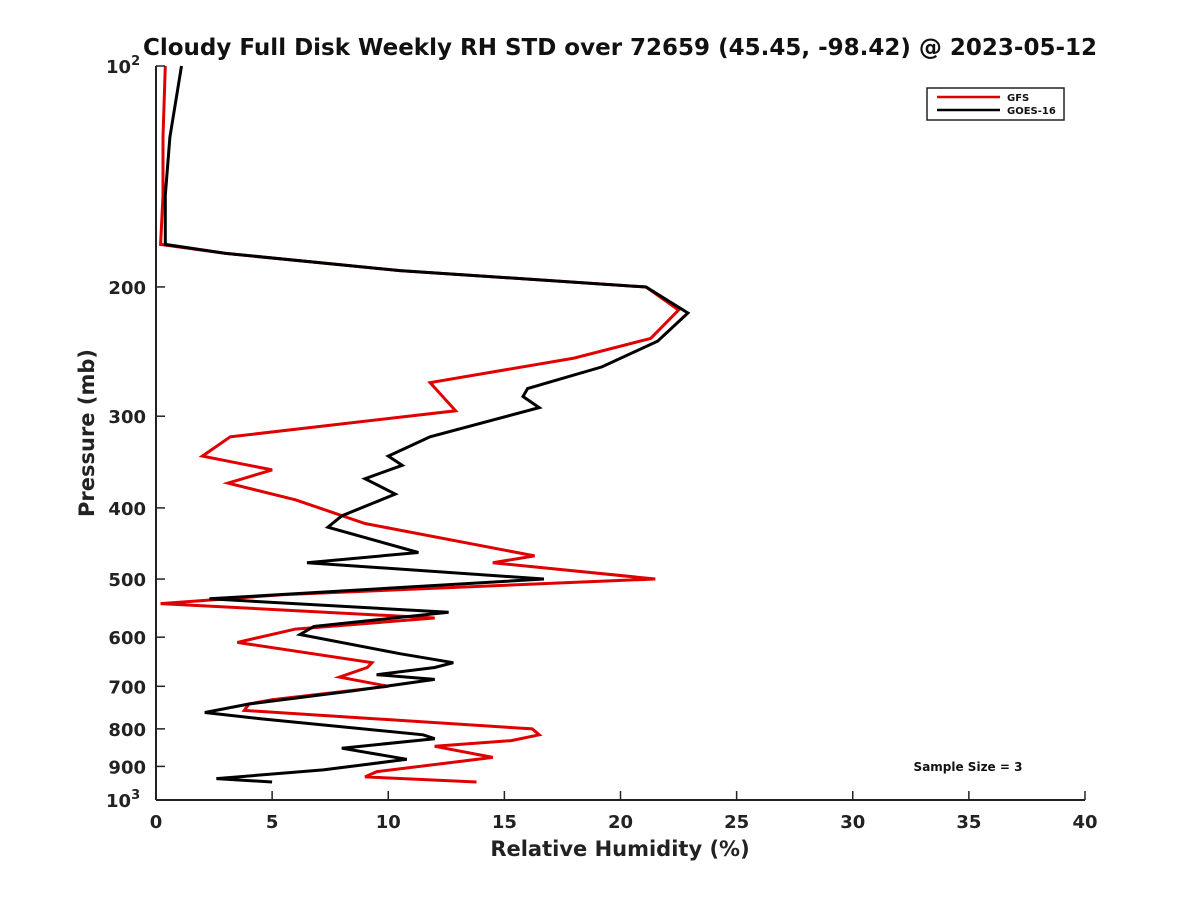 This screenshot has width=1200, height=900. What do you see at coordinates (135, 795) in the screenshot?
I see `y-tick-label-exponent: 3` at bounding box center [135, 795].